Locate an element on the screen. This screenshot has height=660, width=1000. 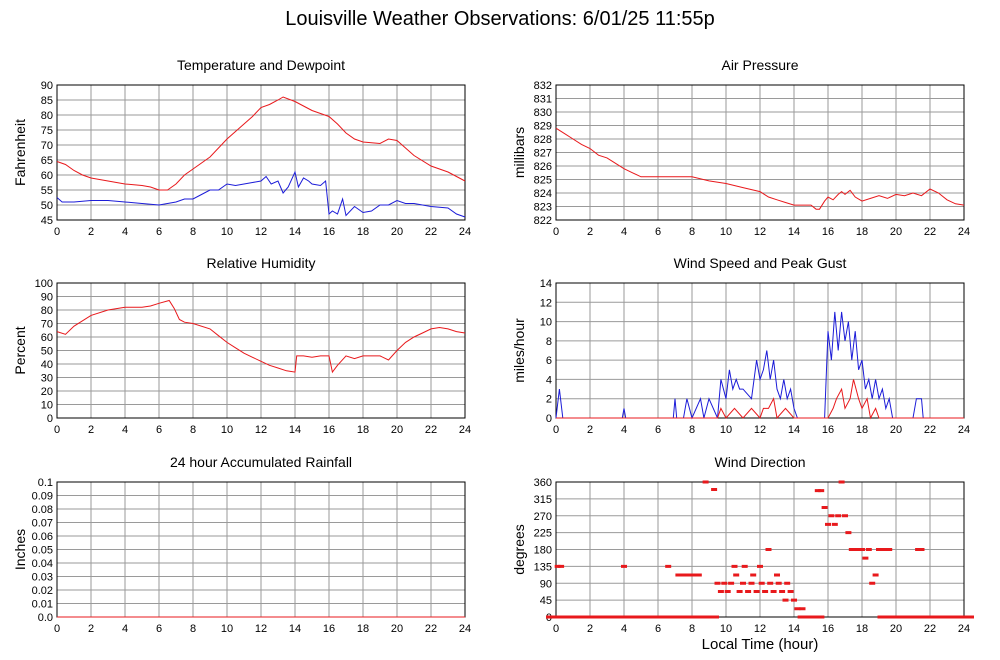
x-tick-label: 10 is located at coordinates (726, 232).